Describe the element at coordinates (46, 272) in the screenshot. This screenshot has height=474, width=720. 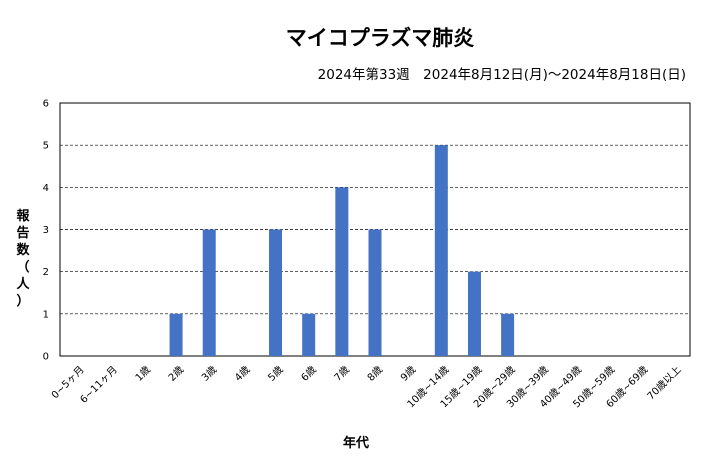
I see `y-tick-label: 2` at that location.